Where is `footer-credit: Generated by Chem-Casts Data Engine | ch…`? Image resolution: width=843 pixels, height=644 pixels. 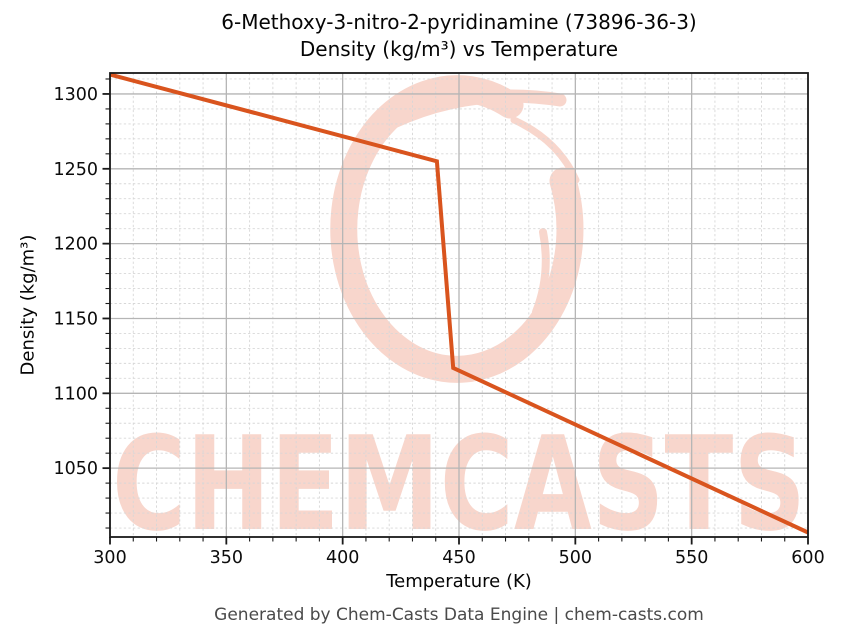
footer-credit: Generated by Chem-Casts Data Engine | ch… is located at coordinates (459, 615).